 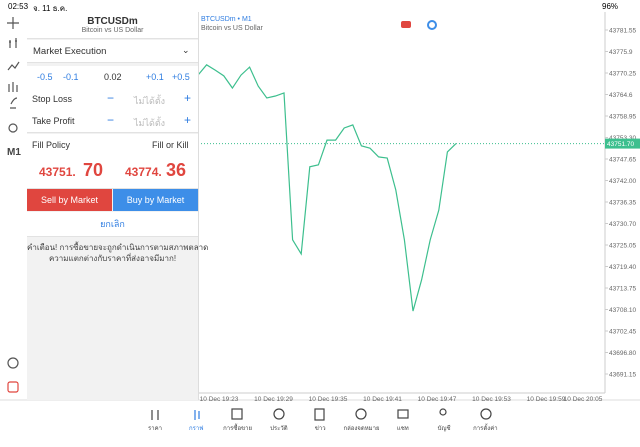 What do you see at coordinates (155, 77) in the screenshot?
I see `volume-step: +0.1` at bounding box center [155, 77].